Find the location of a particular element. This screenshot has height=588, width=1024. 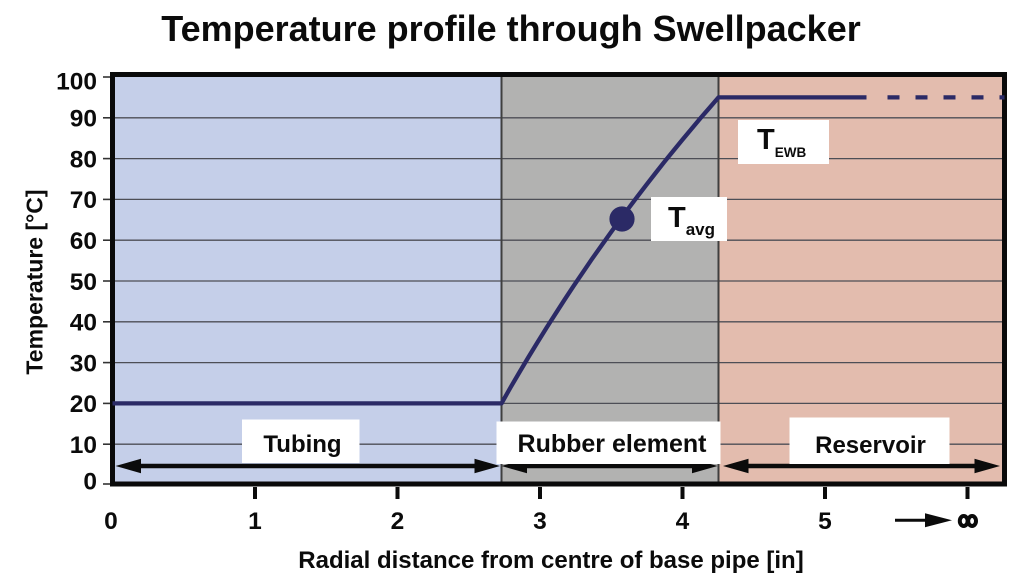

svg-text: 20 is located at coordinates (83, 404).